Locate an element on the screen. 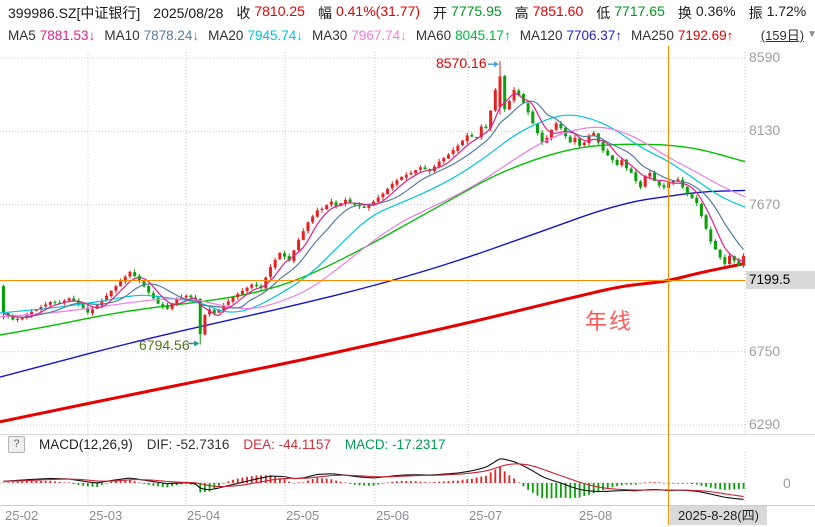 Image resolution: width=815 pixels, height=527 pixels. symbol-name: 399986.SZ[中证银行] is located at coordinates (74, 12).